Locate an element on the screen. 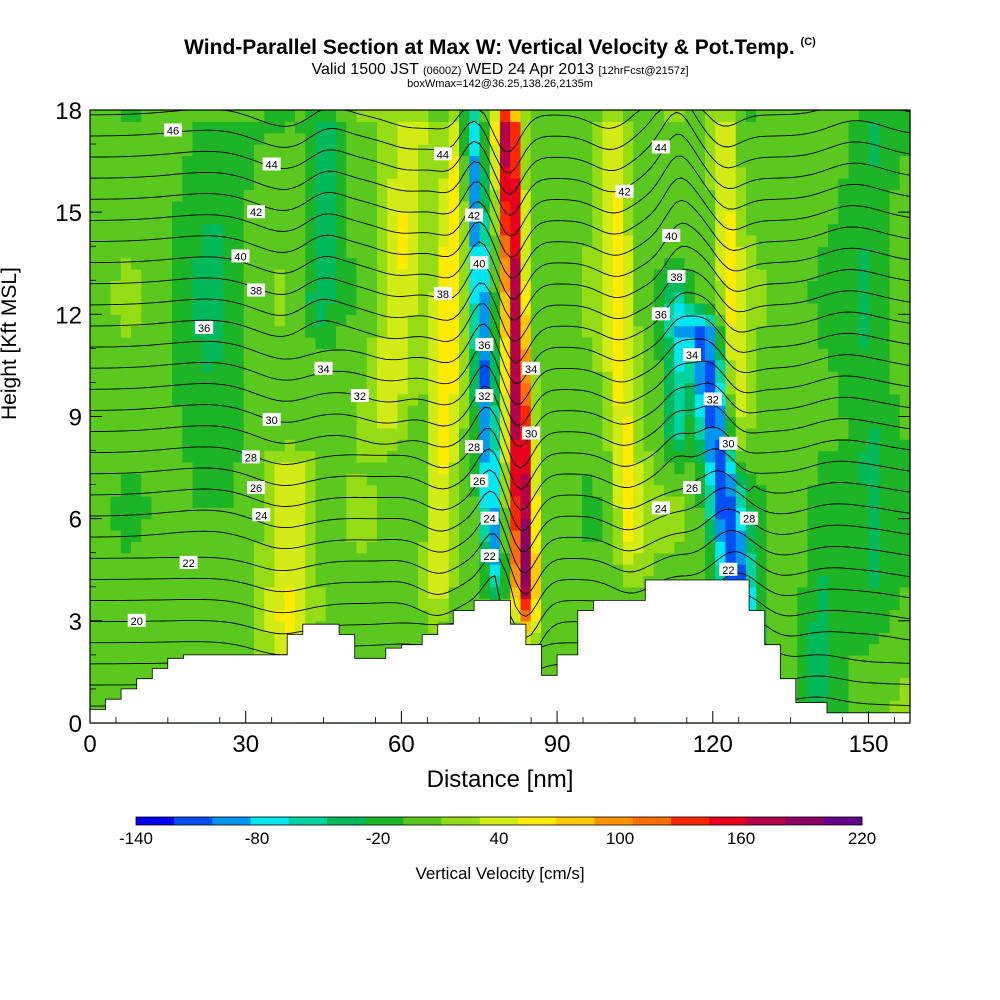  colorbar-swatch is located at coordinates (728, 821).